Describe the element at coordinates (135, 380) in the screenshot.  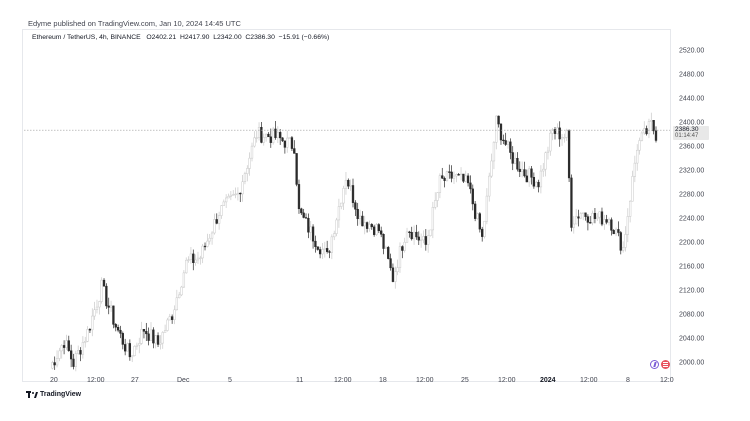
I see `x-tick-label: 27` at that location.